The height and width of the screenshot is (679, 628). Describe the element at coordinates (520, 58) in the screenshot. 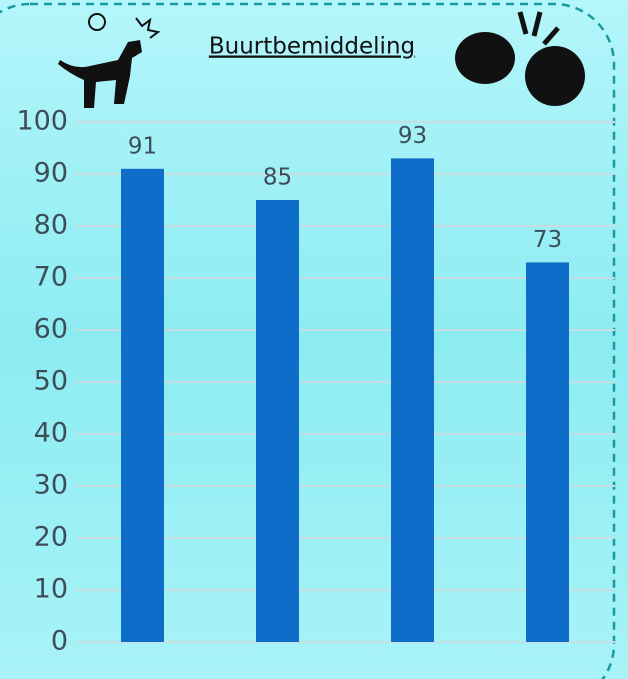

I see `fists-icon` at that location.